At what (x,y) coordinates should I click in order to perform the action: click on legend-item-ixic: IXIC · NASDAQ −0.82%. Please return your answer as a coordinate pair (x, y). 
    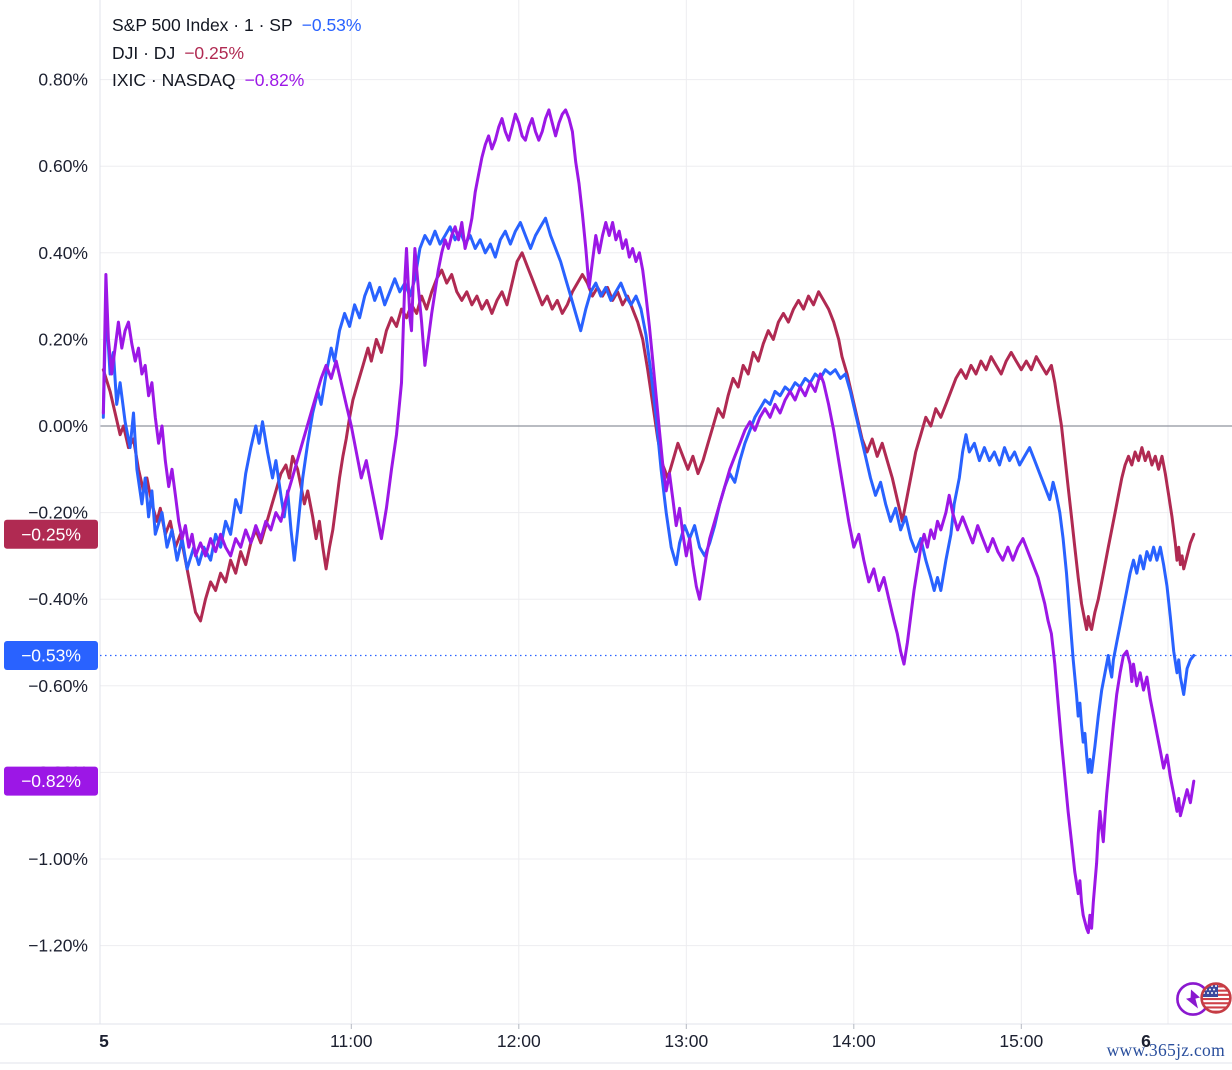
    Looking at the image, I should click on (236, 81).